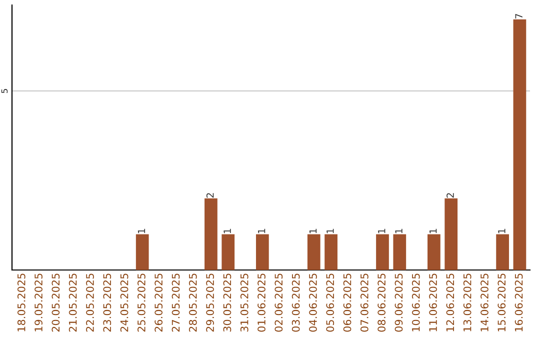 The height and width of the screenshot is (340, 540). Describe the element at coordinates (296, 303) in the screenshot. I see `x-tick-label: 03.06.2025` at that location.